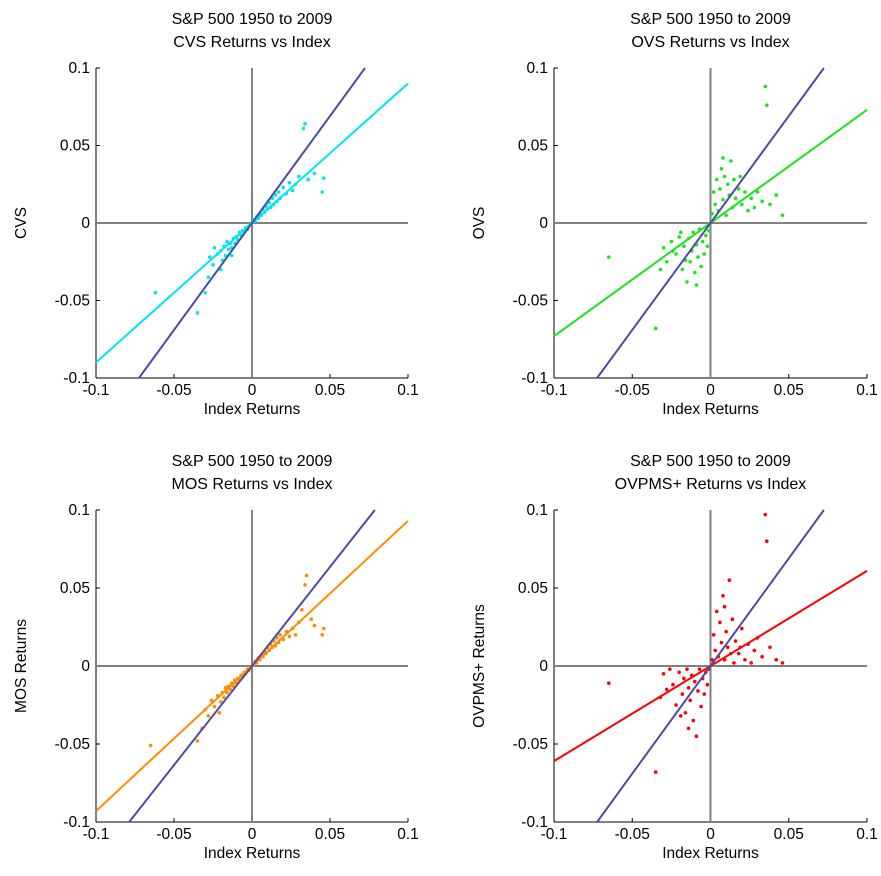 Image resolution: width=881 pixels, height=876 pixels. Describe the element at coordinates (711, 484) in the screenshot. I see `chart-subtitle: OVPMS+ Returns vs Index` at that location.